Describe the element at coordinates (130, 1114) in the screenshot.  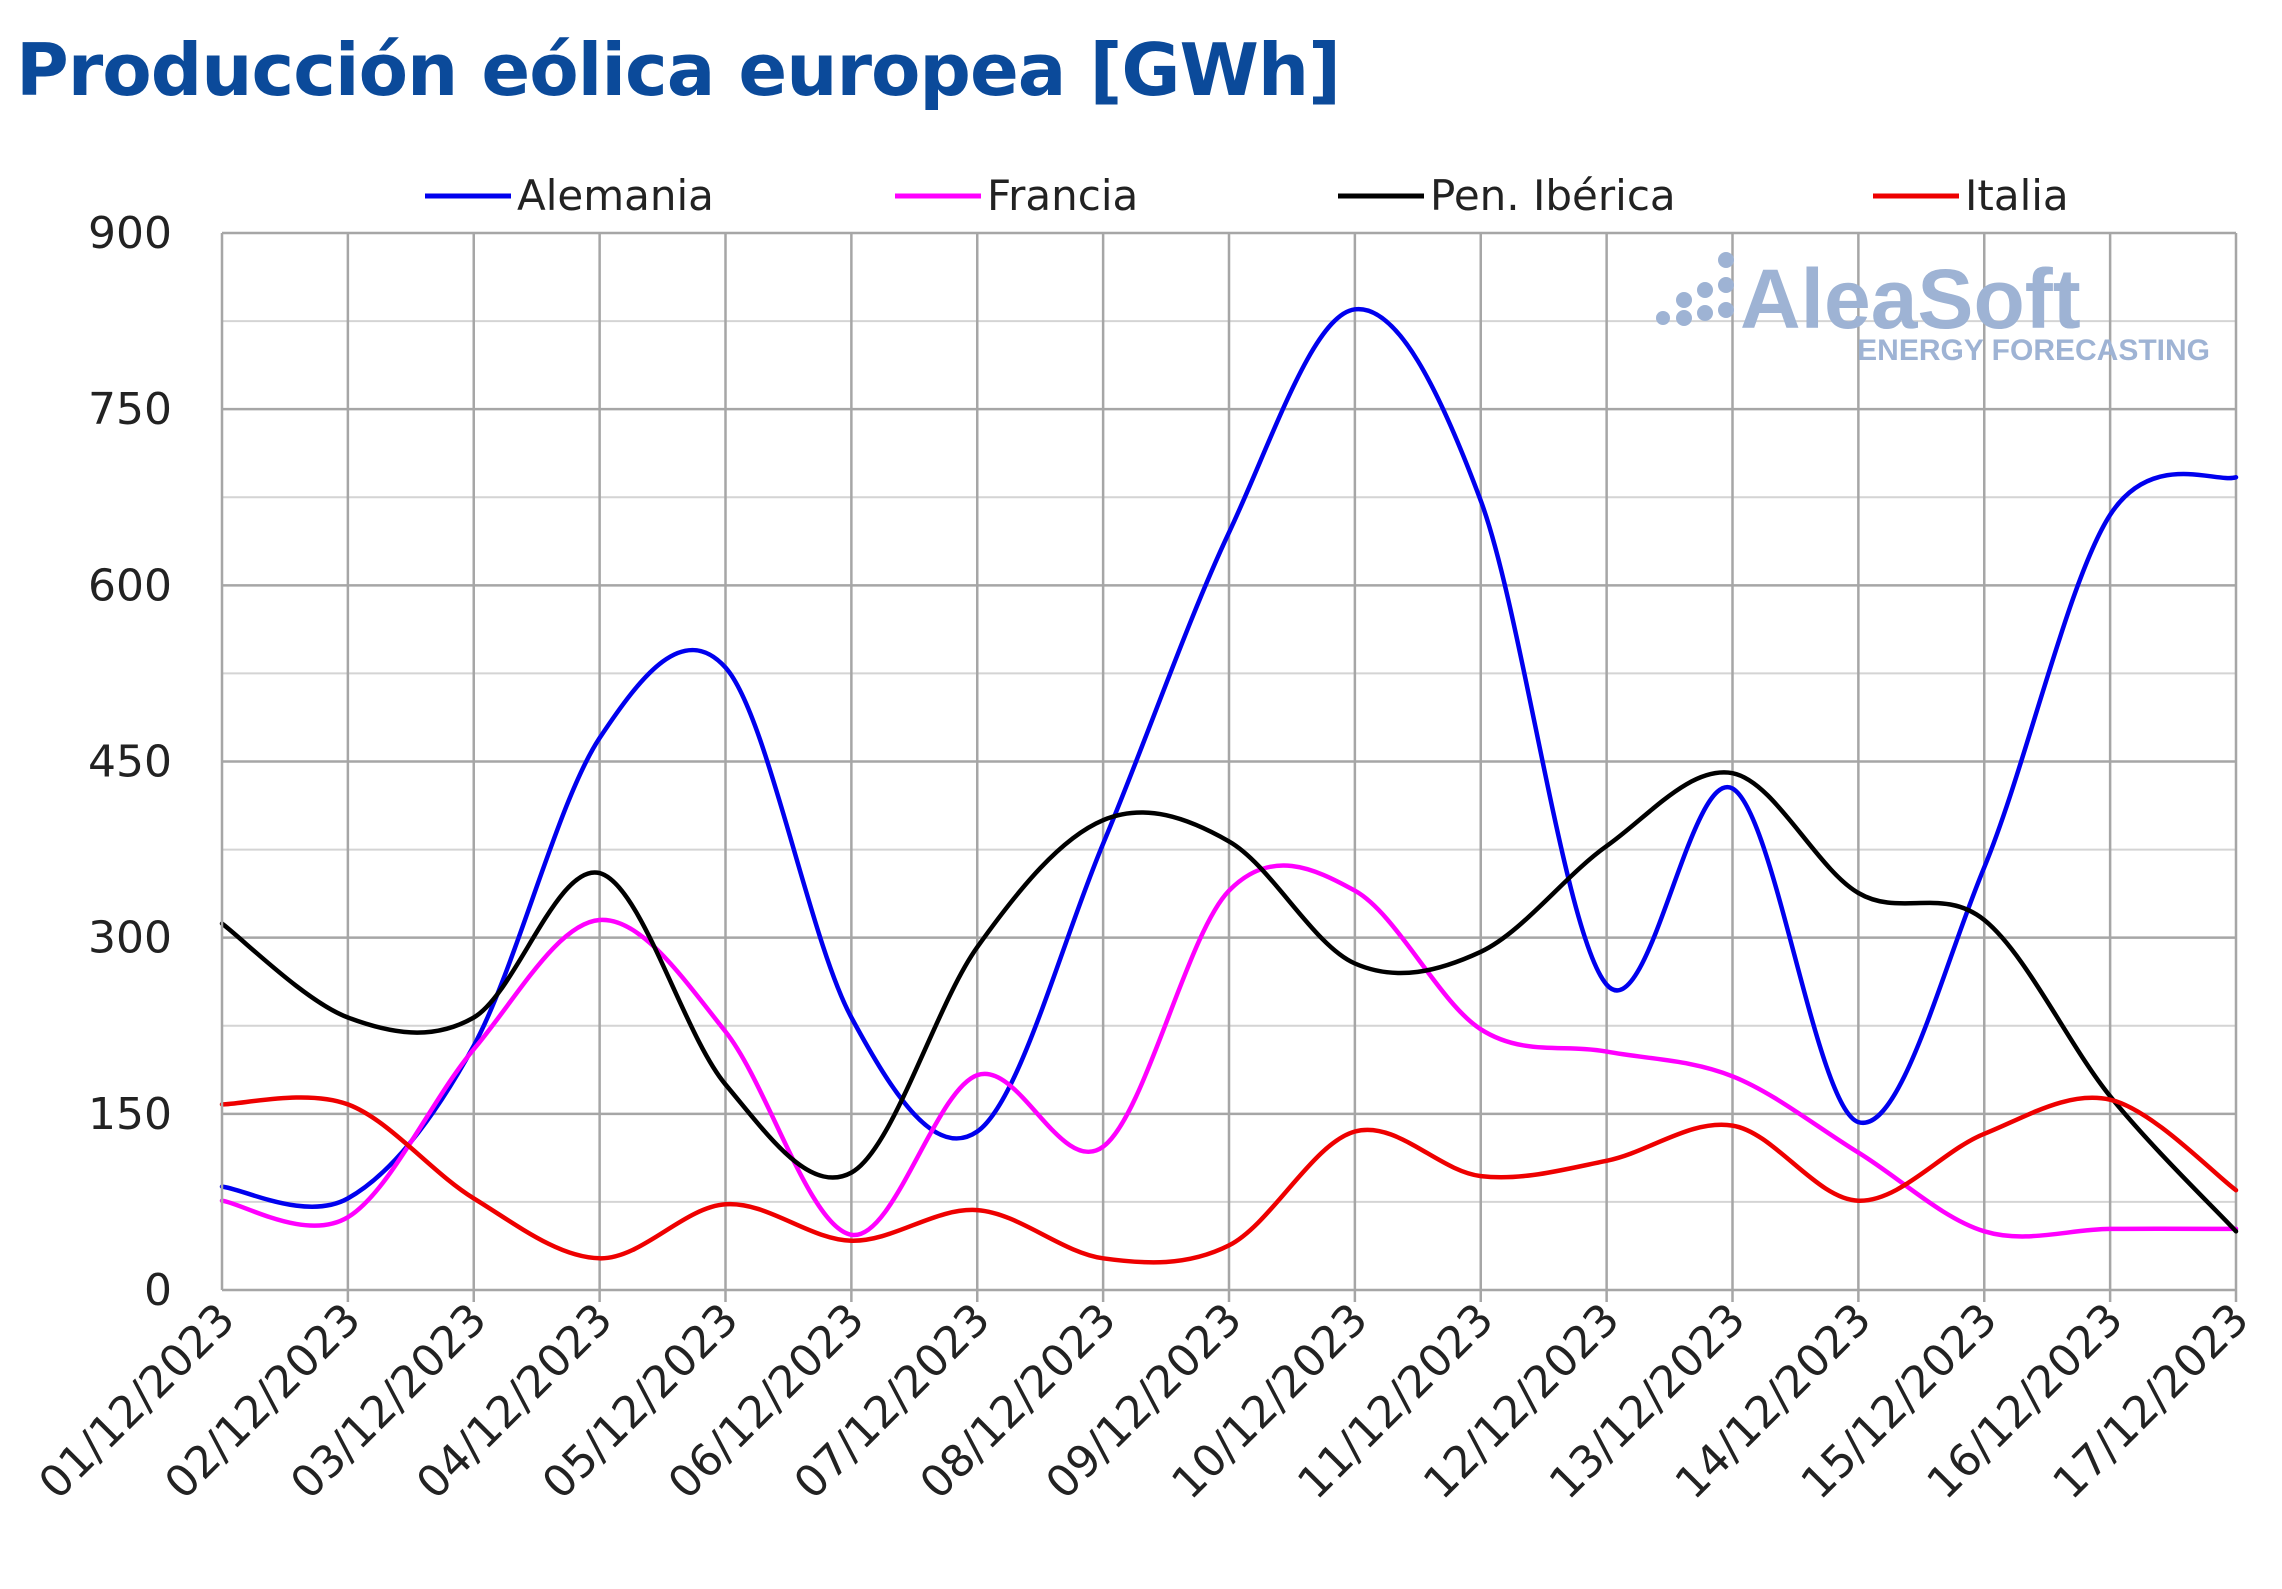
I see `y-tick-label: 150` at that location.